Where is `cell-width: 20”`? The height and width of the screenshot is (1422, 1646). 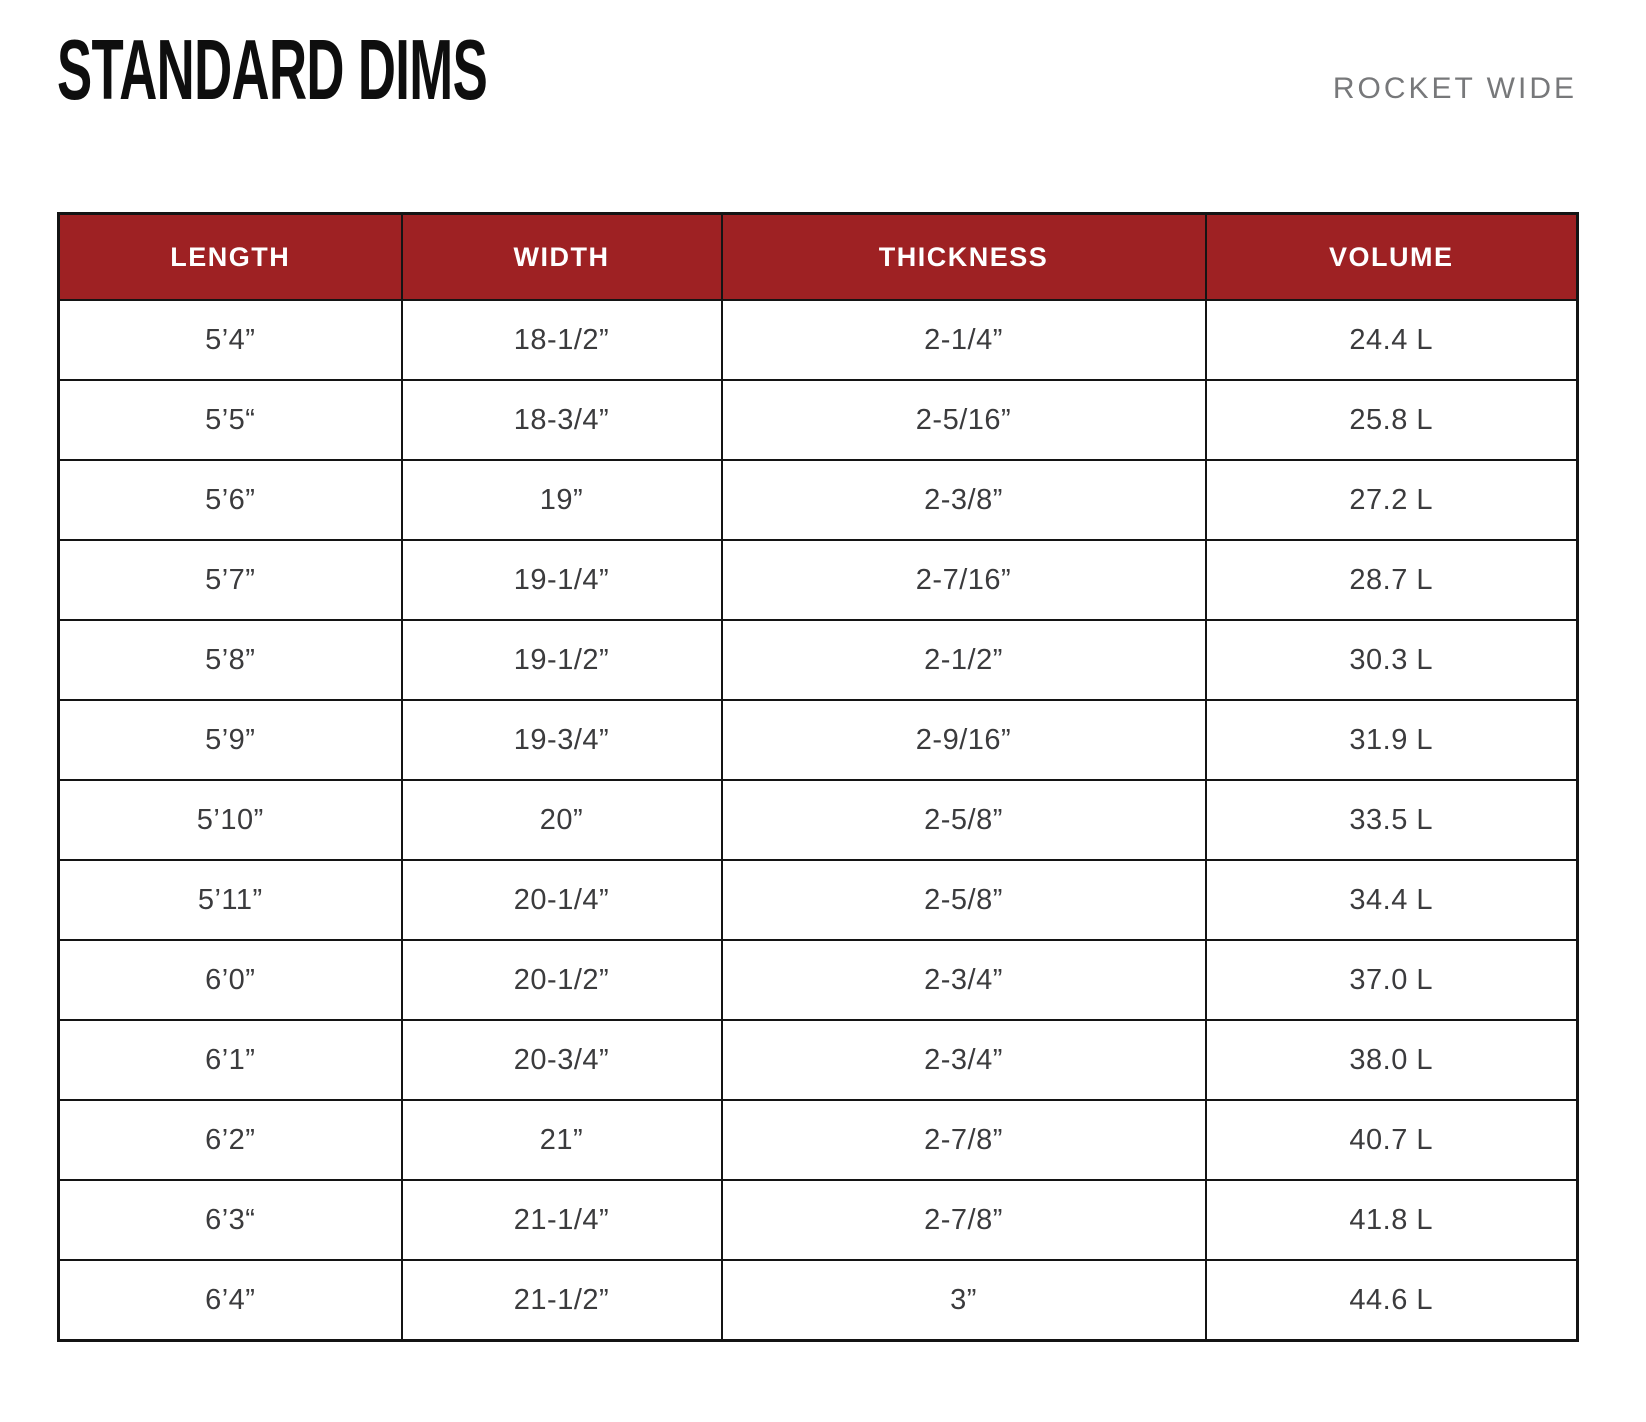 cell-width: 20” is located at coordinates (561, 820).